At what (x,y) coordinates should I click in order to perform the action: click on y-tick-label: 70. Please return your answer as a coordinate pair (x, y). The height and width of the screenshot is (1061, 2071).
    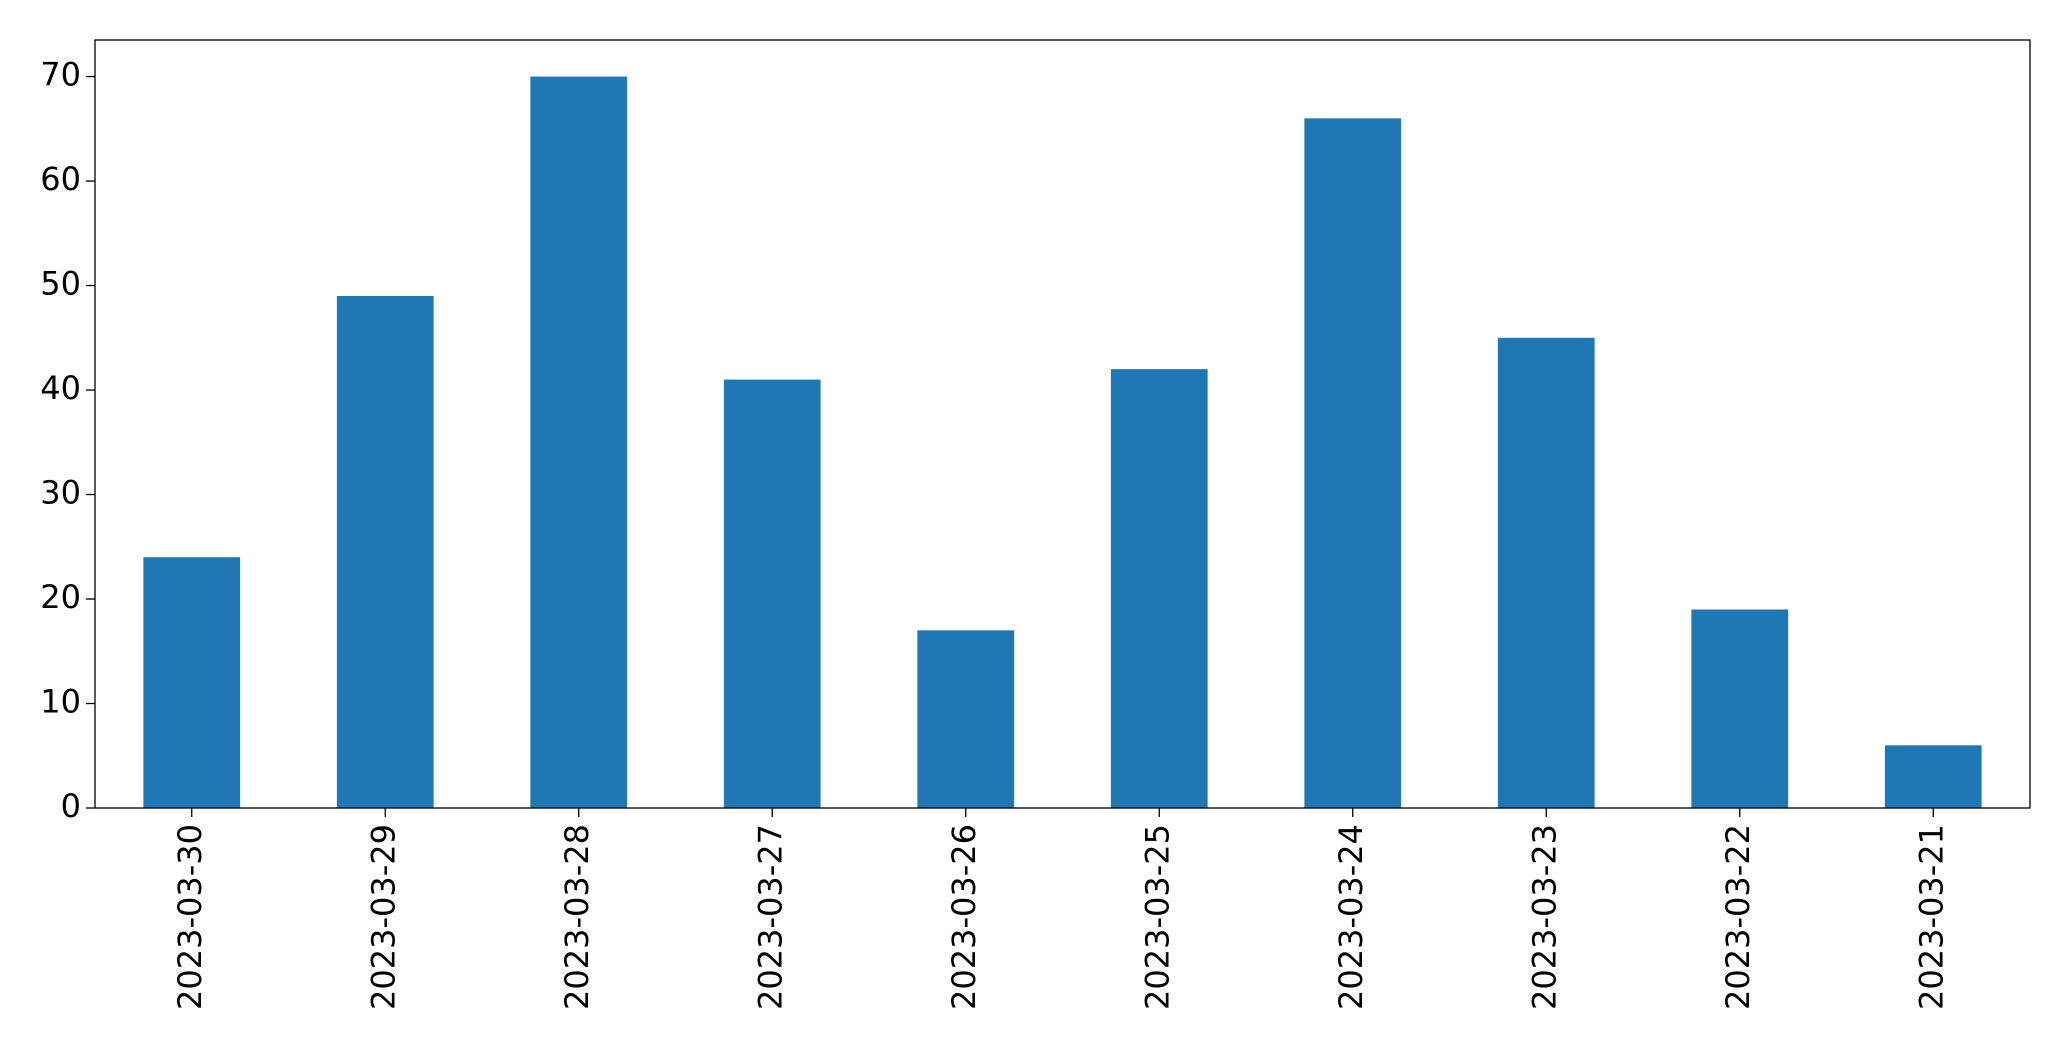
    Looking at the image, I should click on (60, 75).